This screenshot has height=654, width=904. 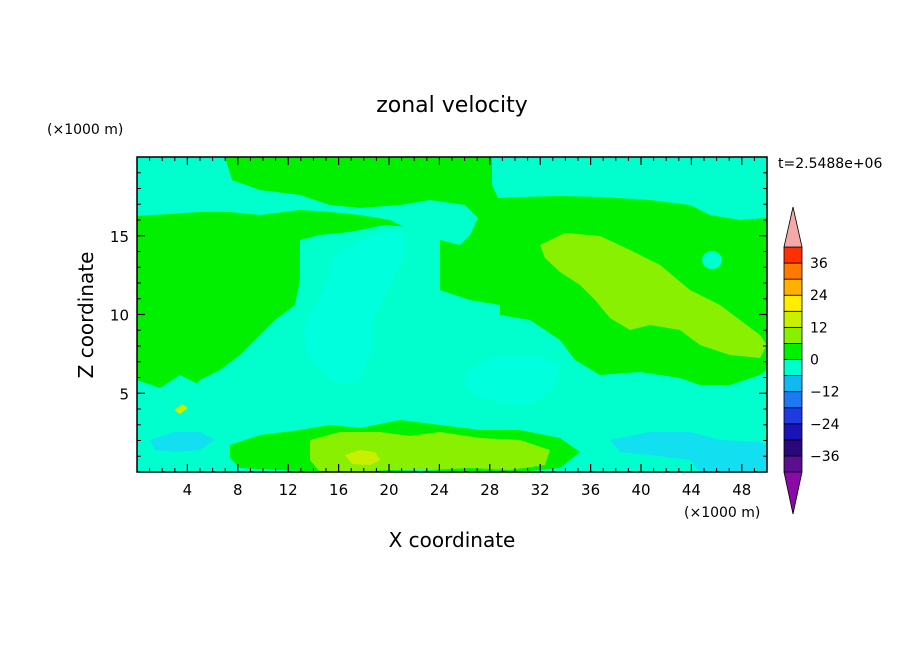 I want to click on colorbar-tick-label: 12, so click(x=819, y=328).